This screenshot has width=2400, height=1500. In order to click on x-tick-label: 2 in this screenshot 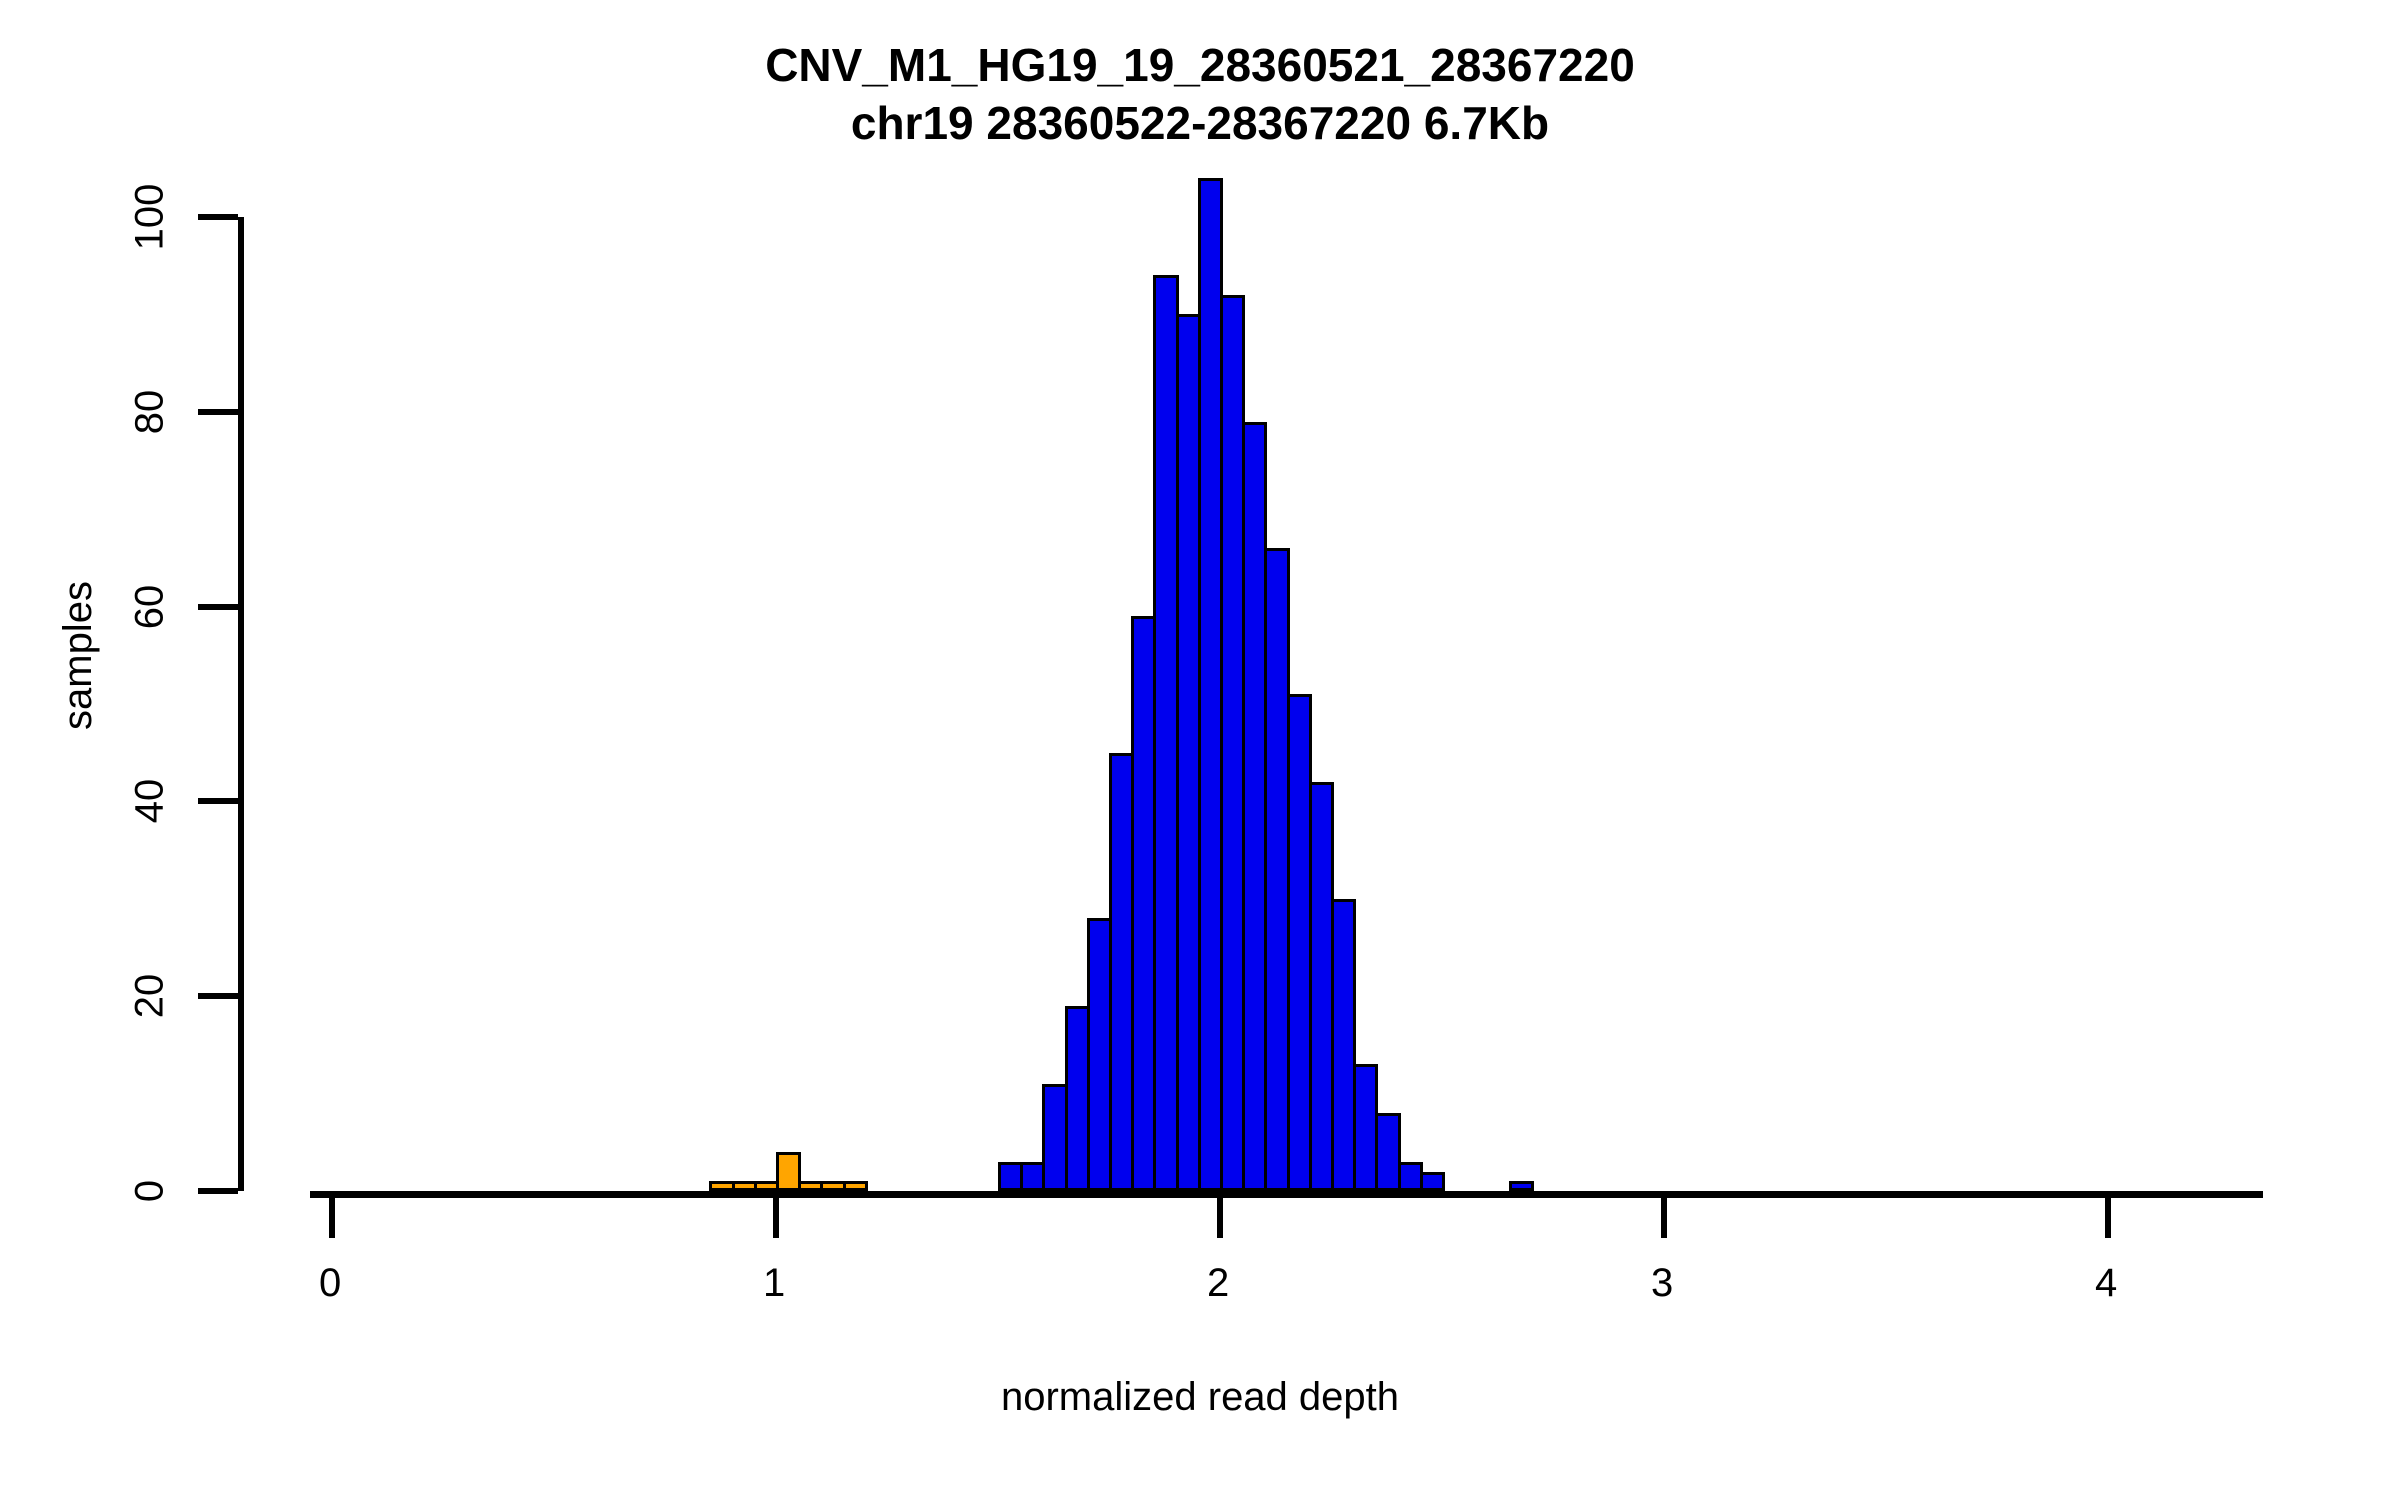, I will do `click(1218, 1283)`.